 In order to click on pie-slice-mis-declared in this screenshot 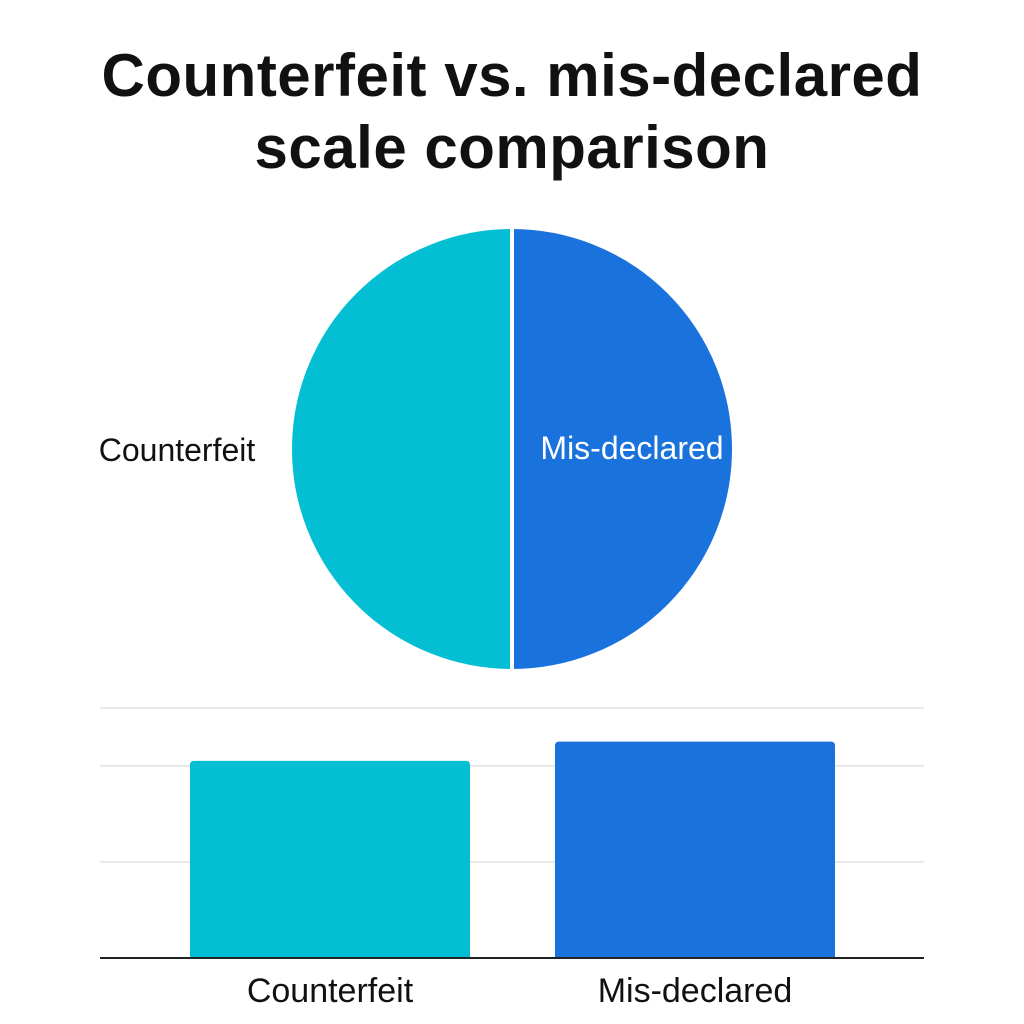, I will do `click(623, 449)`.